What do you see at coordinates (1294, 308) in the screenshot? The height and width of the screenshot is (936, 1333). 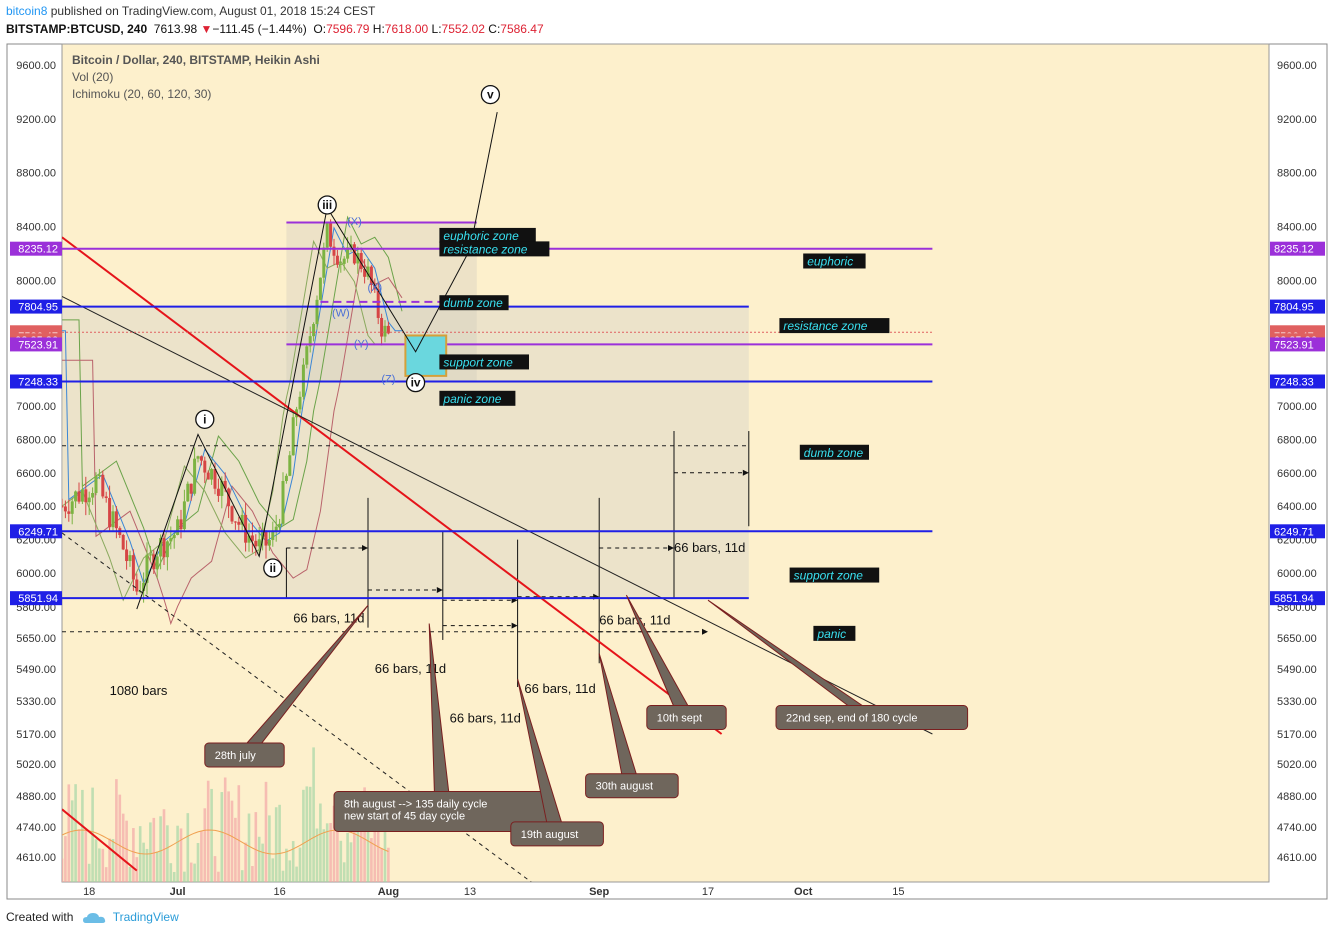 I see `price-tag-right-text: 7804.95` at bounding box center [1294, 308].